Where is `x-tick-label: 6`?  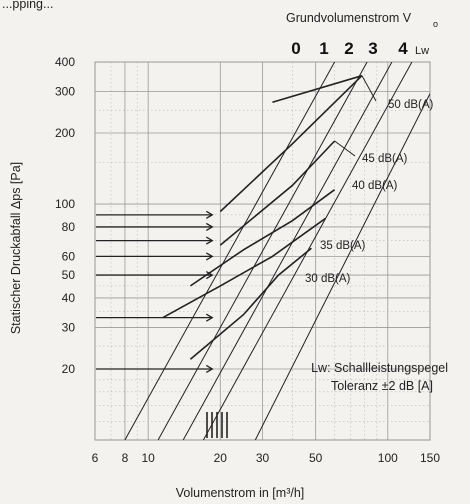 x-tick-label: 6 is located at coordinates (95, 458).